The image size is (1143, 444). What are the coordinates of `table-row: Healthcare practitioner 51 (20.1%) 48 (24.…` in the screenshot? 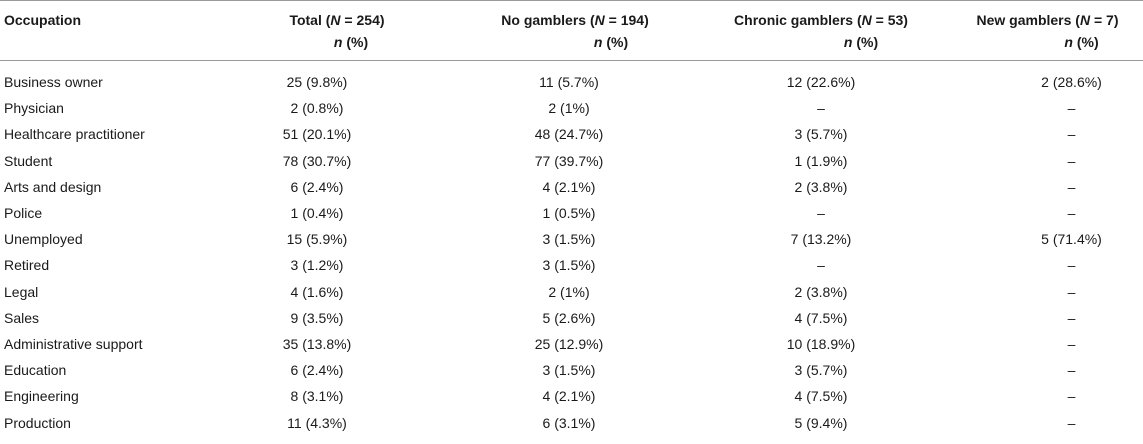 It's located at (571, 134).